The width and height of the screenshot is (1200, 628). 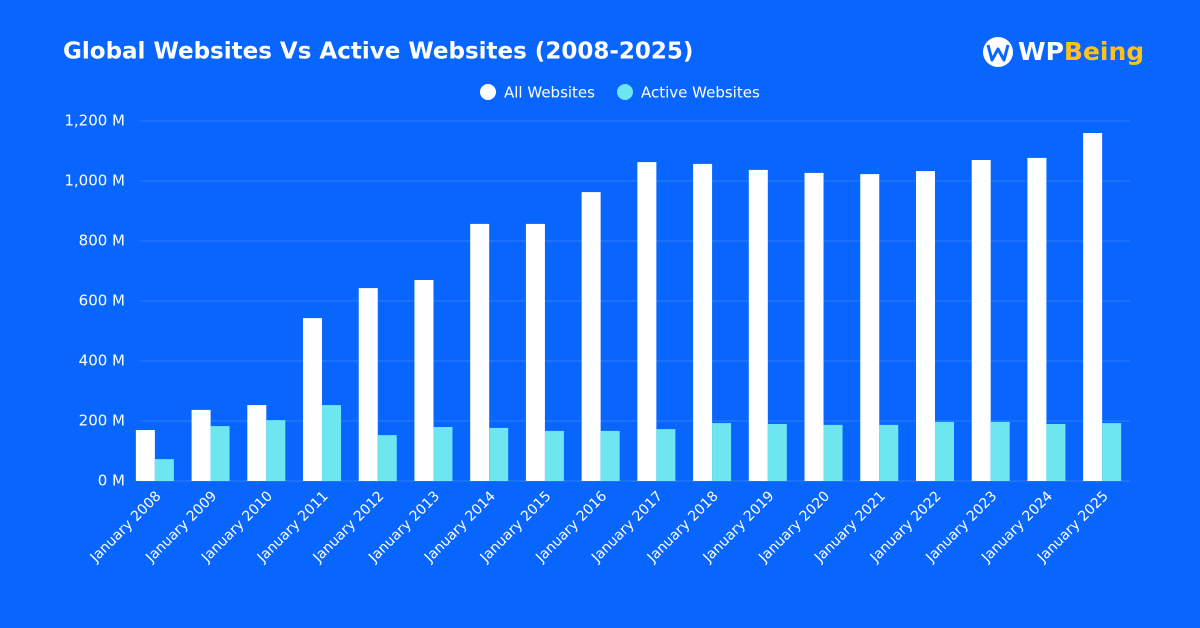 What do you see at coordinates (102, 301) in the screenshot?
I see `y-tick-label: 600 M` at bounding box center [102, 301].